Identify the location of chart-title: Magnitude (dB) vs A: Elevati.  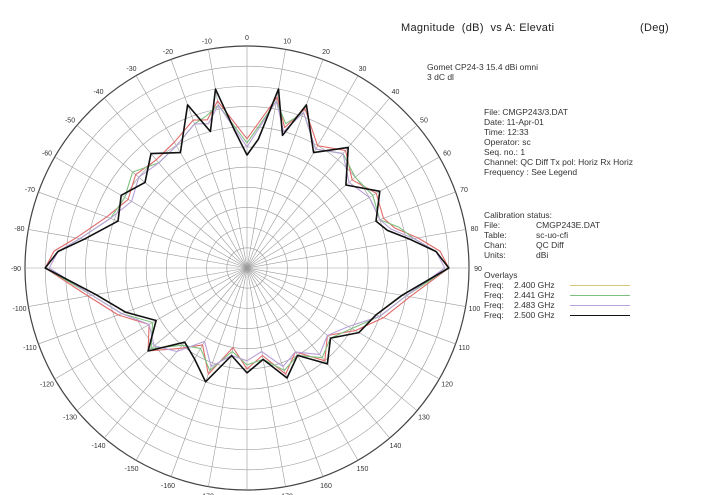
(477, 28).